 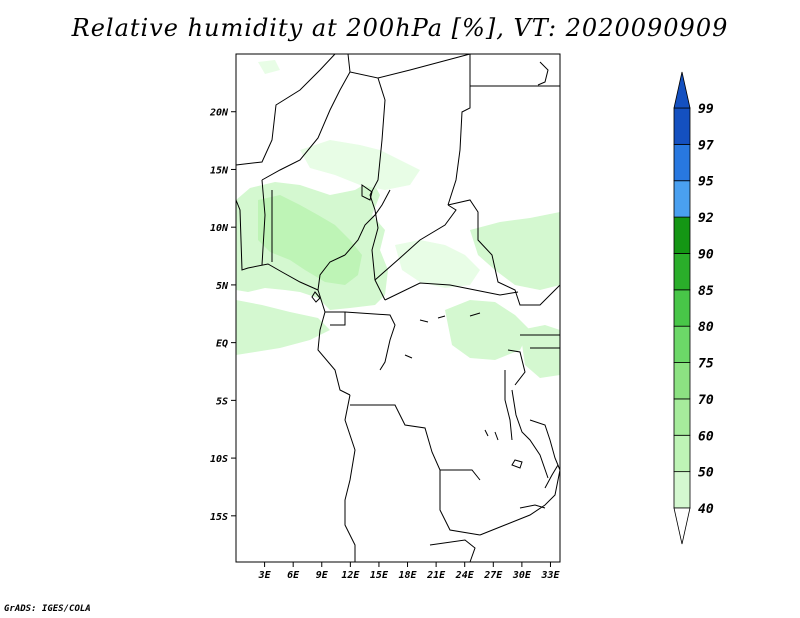 I want to click on colorbar-label: 99, so click(x=706, y=109).